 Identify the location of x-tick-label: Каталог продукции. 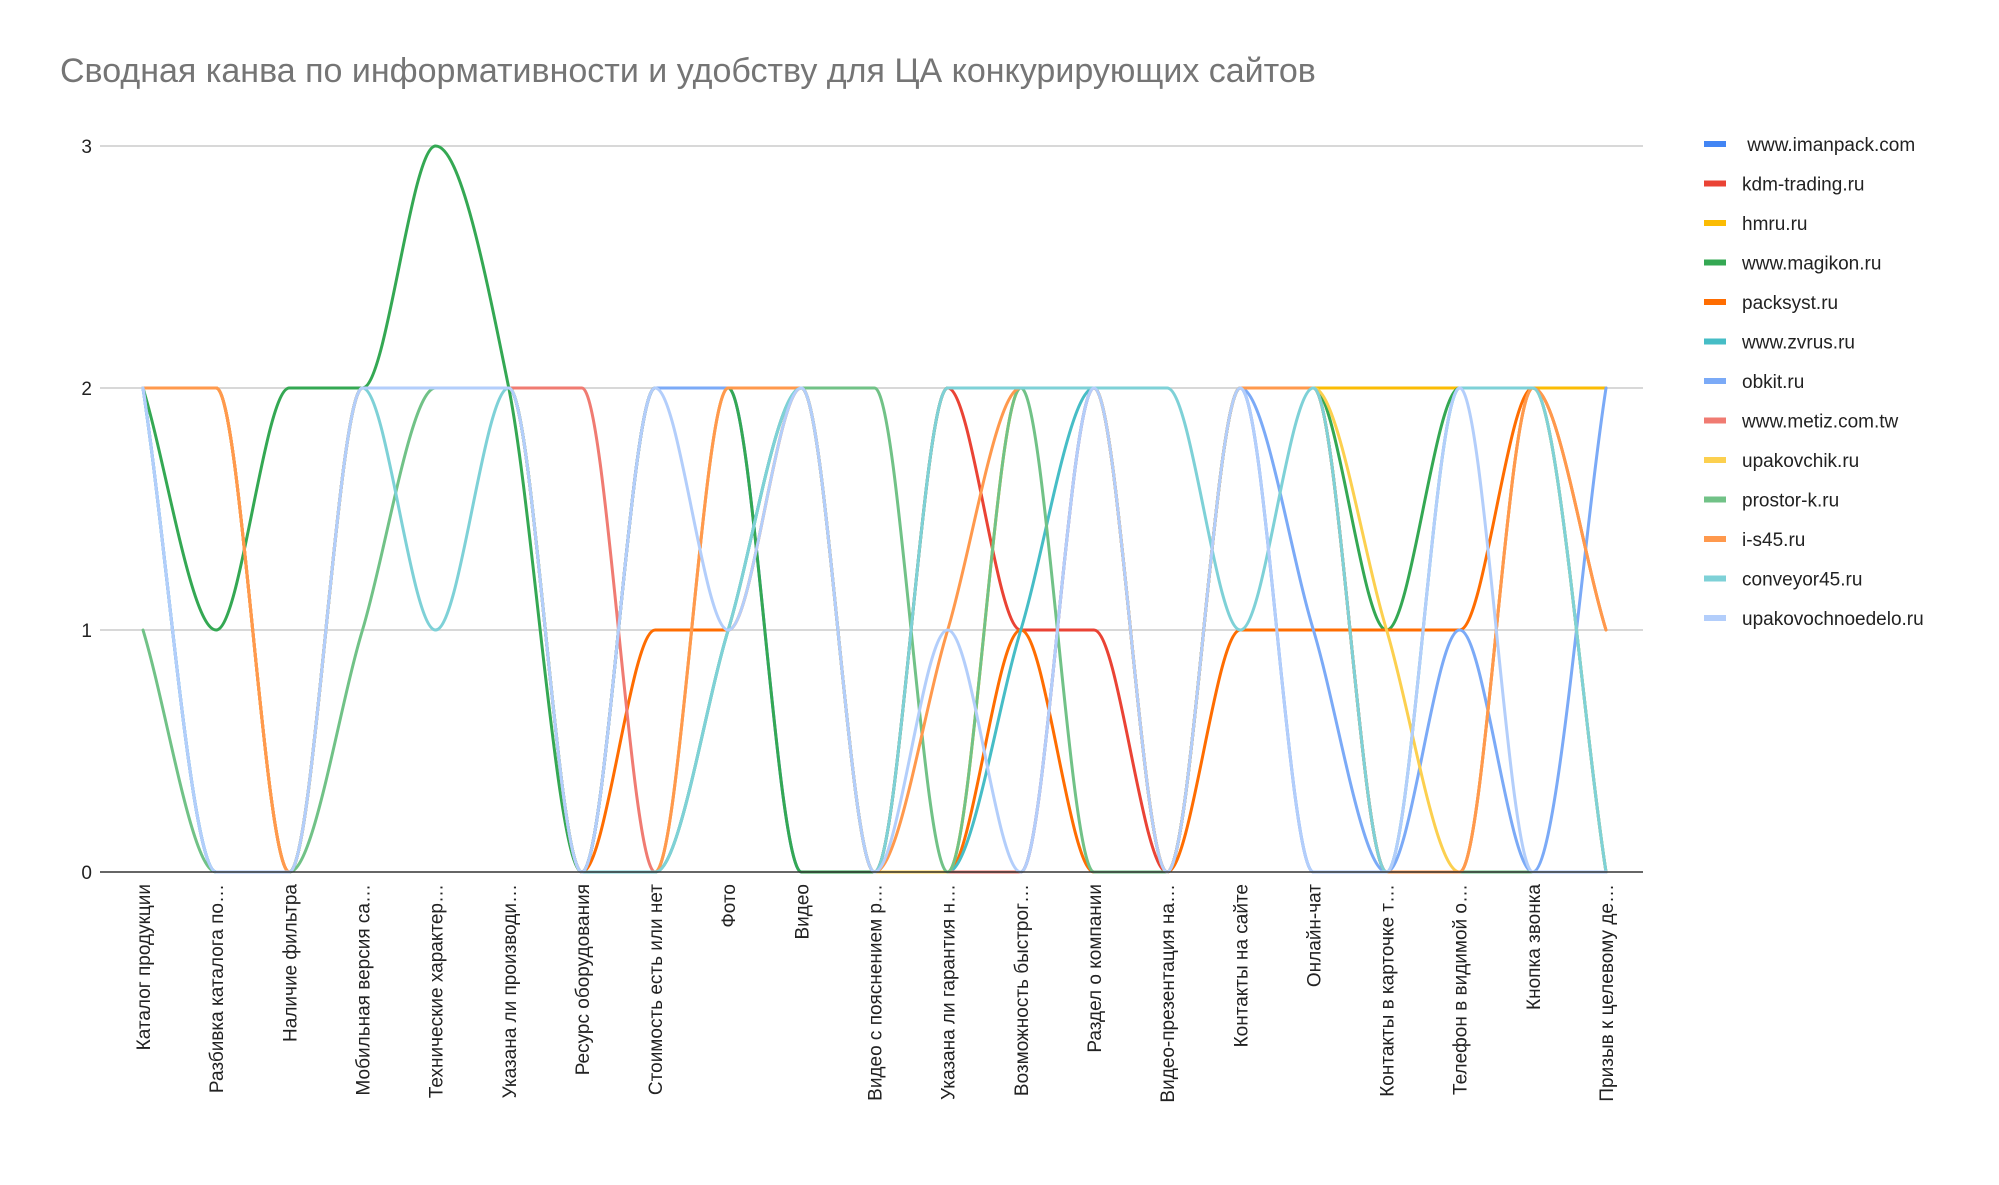
(144, 967).